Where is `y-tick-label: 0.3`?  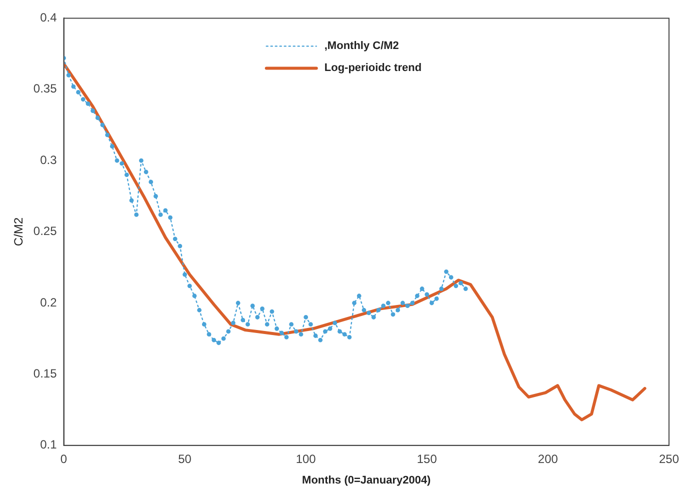
y-tick-label: 0.3 is located at coordinates (49, 159).